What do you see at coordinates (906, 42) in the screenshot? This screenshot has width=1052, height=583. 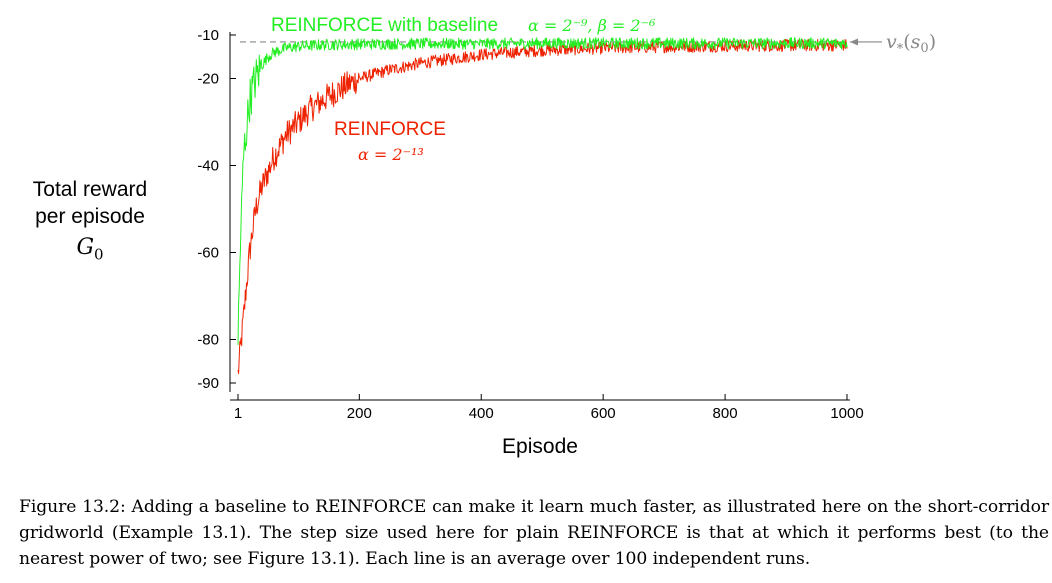 I see `reference-label-part: (` at bounding box center [906, 42].